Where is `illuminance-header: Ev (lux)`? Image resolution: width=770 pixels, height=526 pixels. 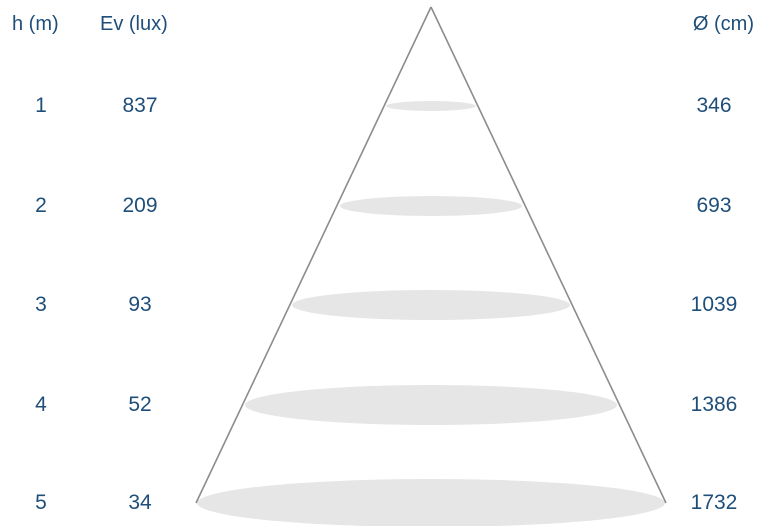
illuminance-header: Ev (lux) is located at coordinates (134, 24).